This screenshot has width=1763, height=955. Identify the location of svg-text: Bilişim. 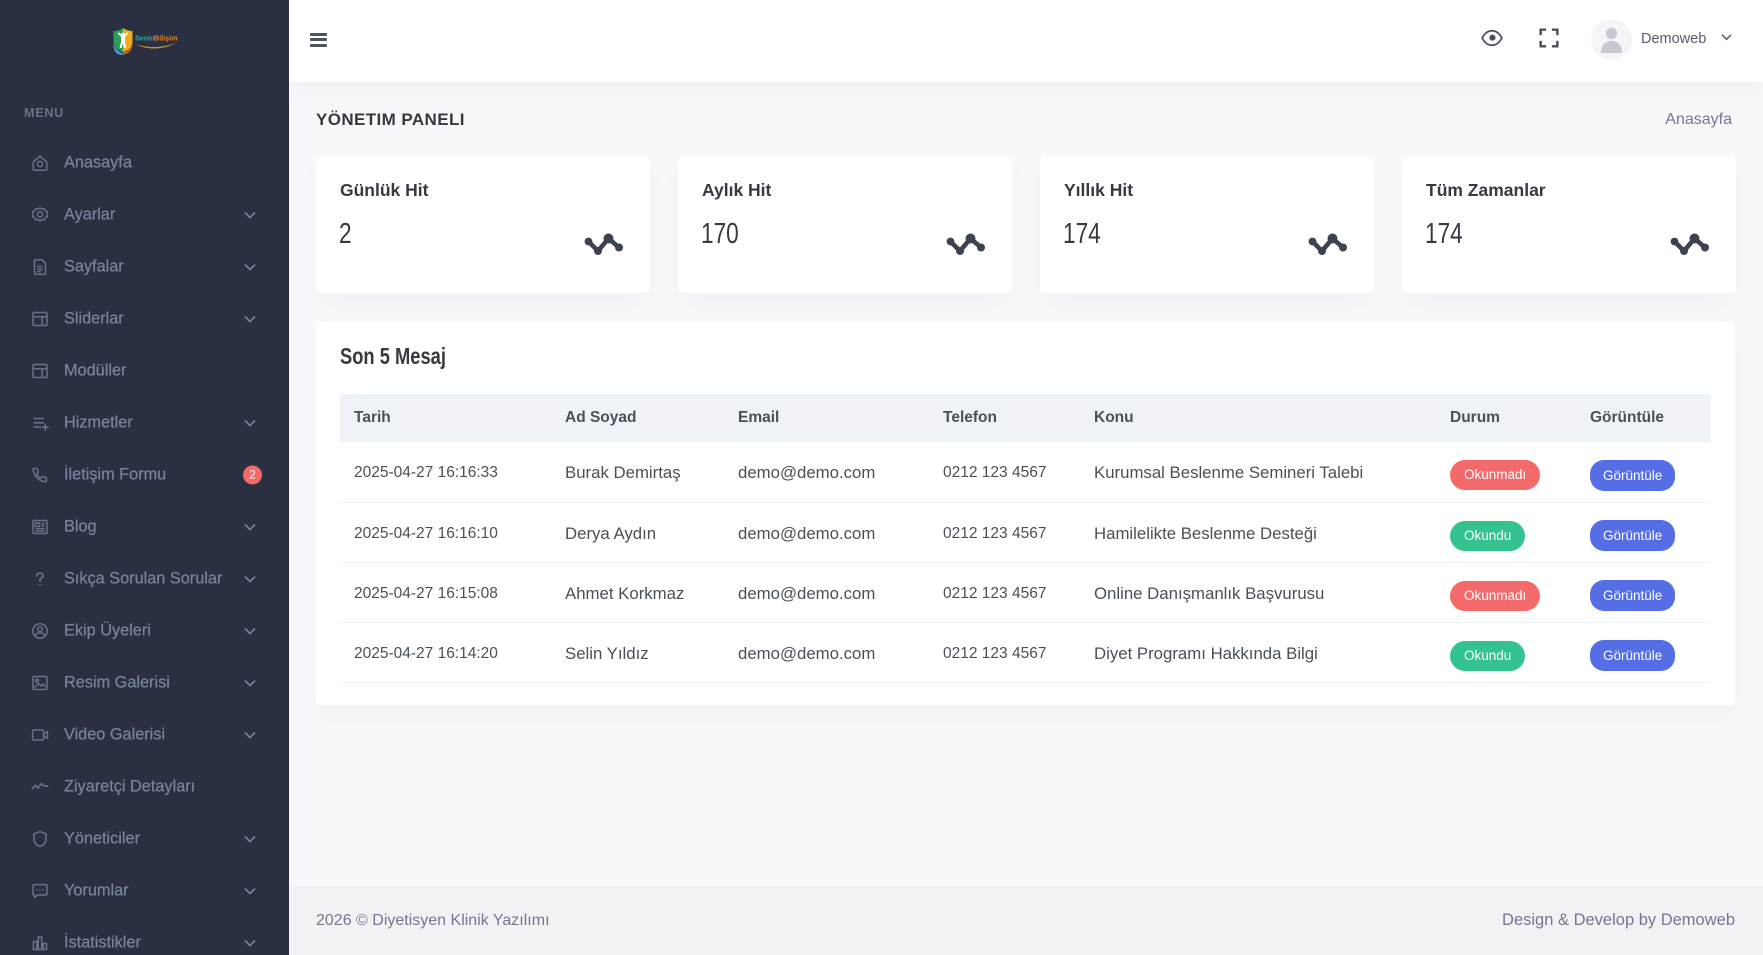
(166, 37).